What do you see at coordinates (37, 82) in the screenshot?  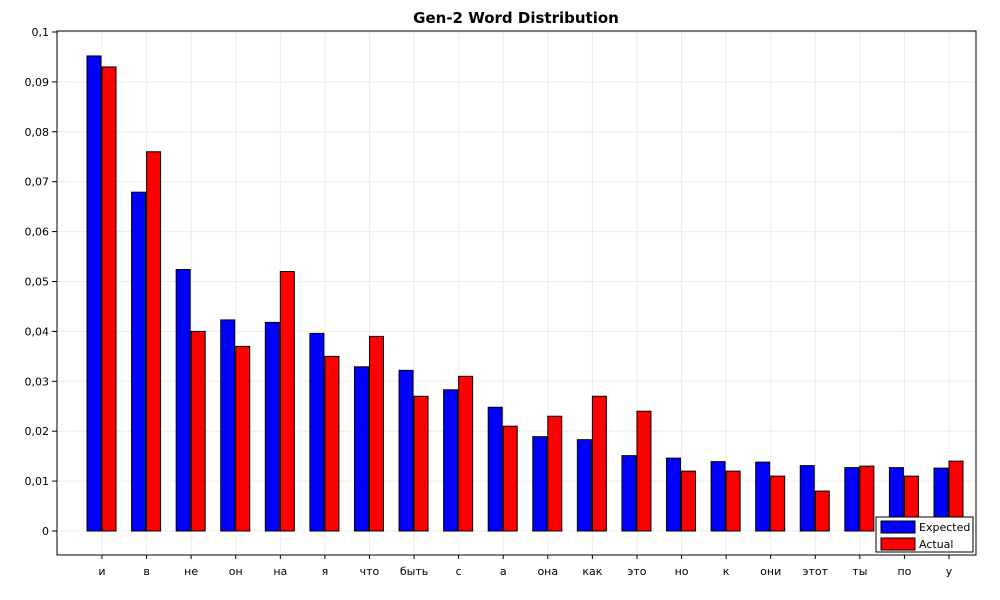 I see `y-tick-label: 0,09` at bounding box center [37, 82].